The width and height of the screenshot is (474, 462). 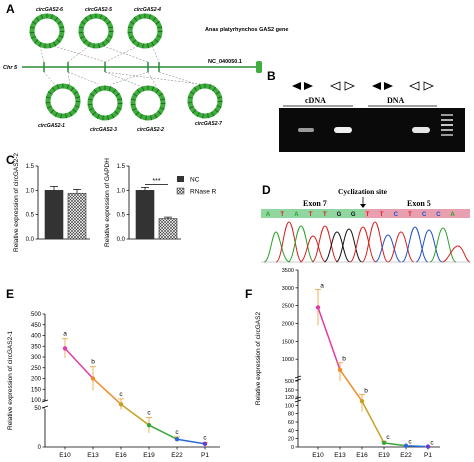 I want to click on legend-swatch-rnase, so click(x=180, y=191).